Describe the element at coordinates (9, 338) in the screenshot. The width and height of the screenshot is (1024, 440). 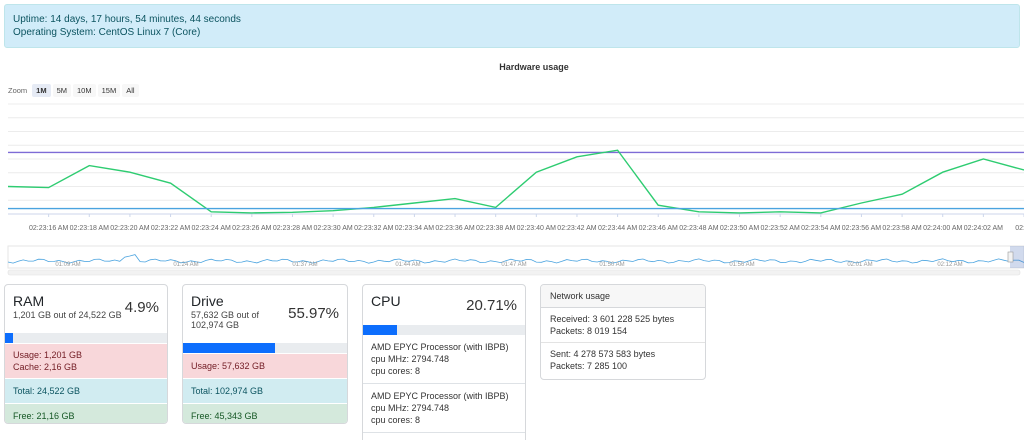
I see `ram-progress-fill` at that location.